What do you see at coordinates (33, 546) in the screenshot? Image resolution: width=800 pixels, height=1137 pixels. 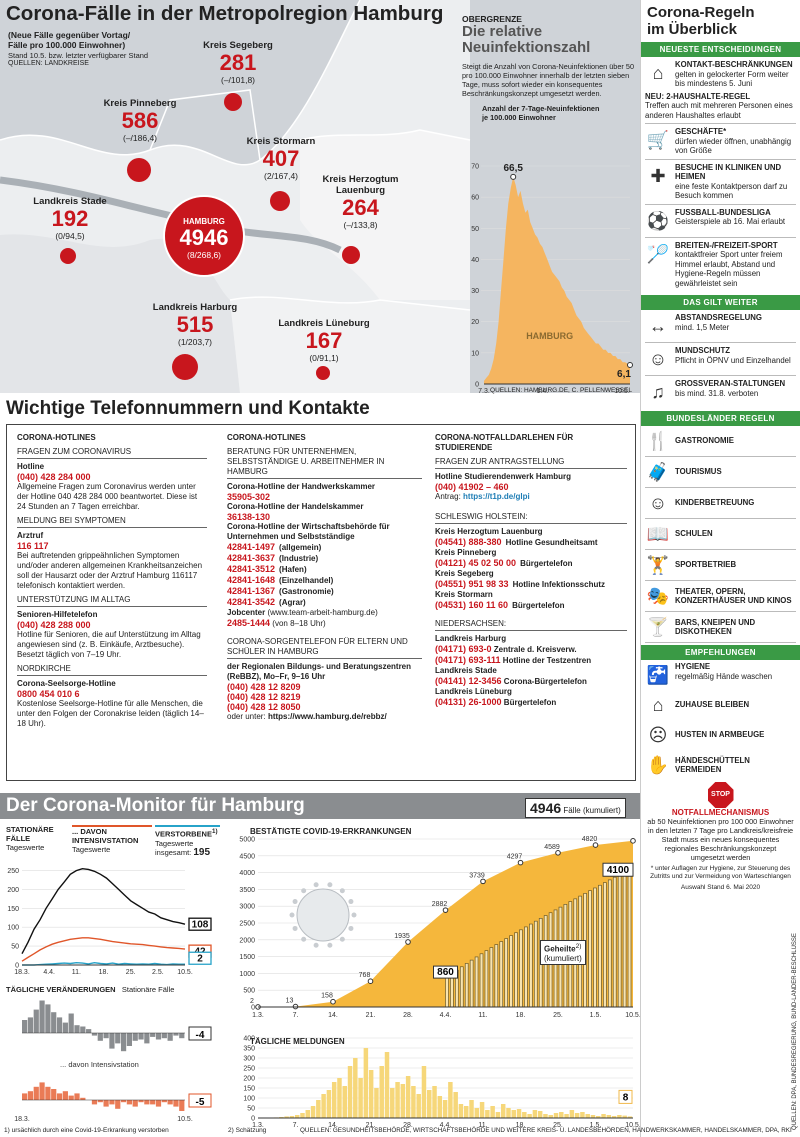 I see `phone-arztruf: 116 117` at bounding box center [33, 546].